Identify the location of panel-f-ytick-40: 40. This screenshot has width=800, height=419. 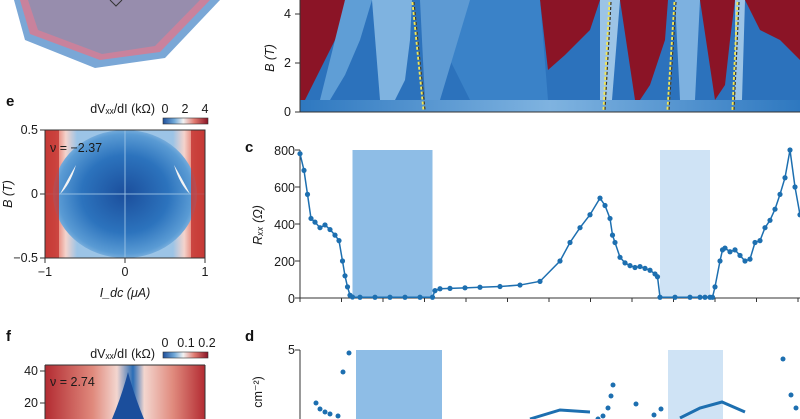
(31, 371).